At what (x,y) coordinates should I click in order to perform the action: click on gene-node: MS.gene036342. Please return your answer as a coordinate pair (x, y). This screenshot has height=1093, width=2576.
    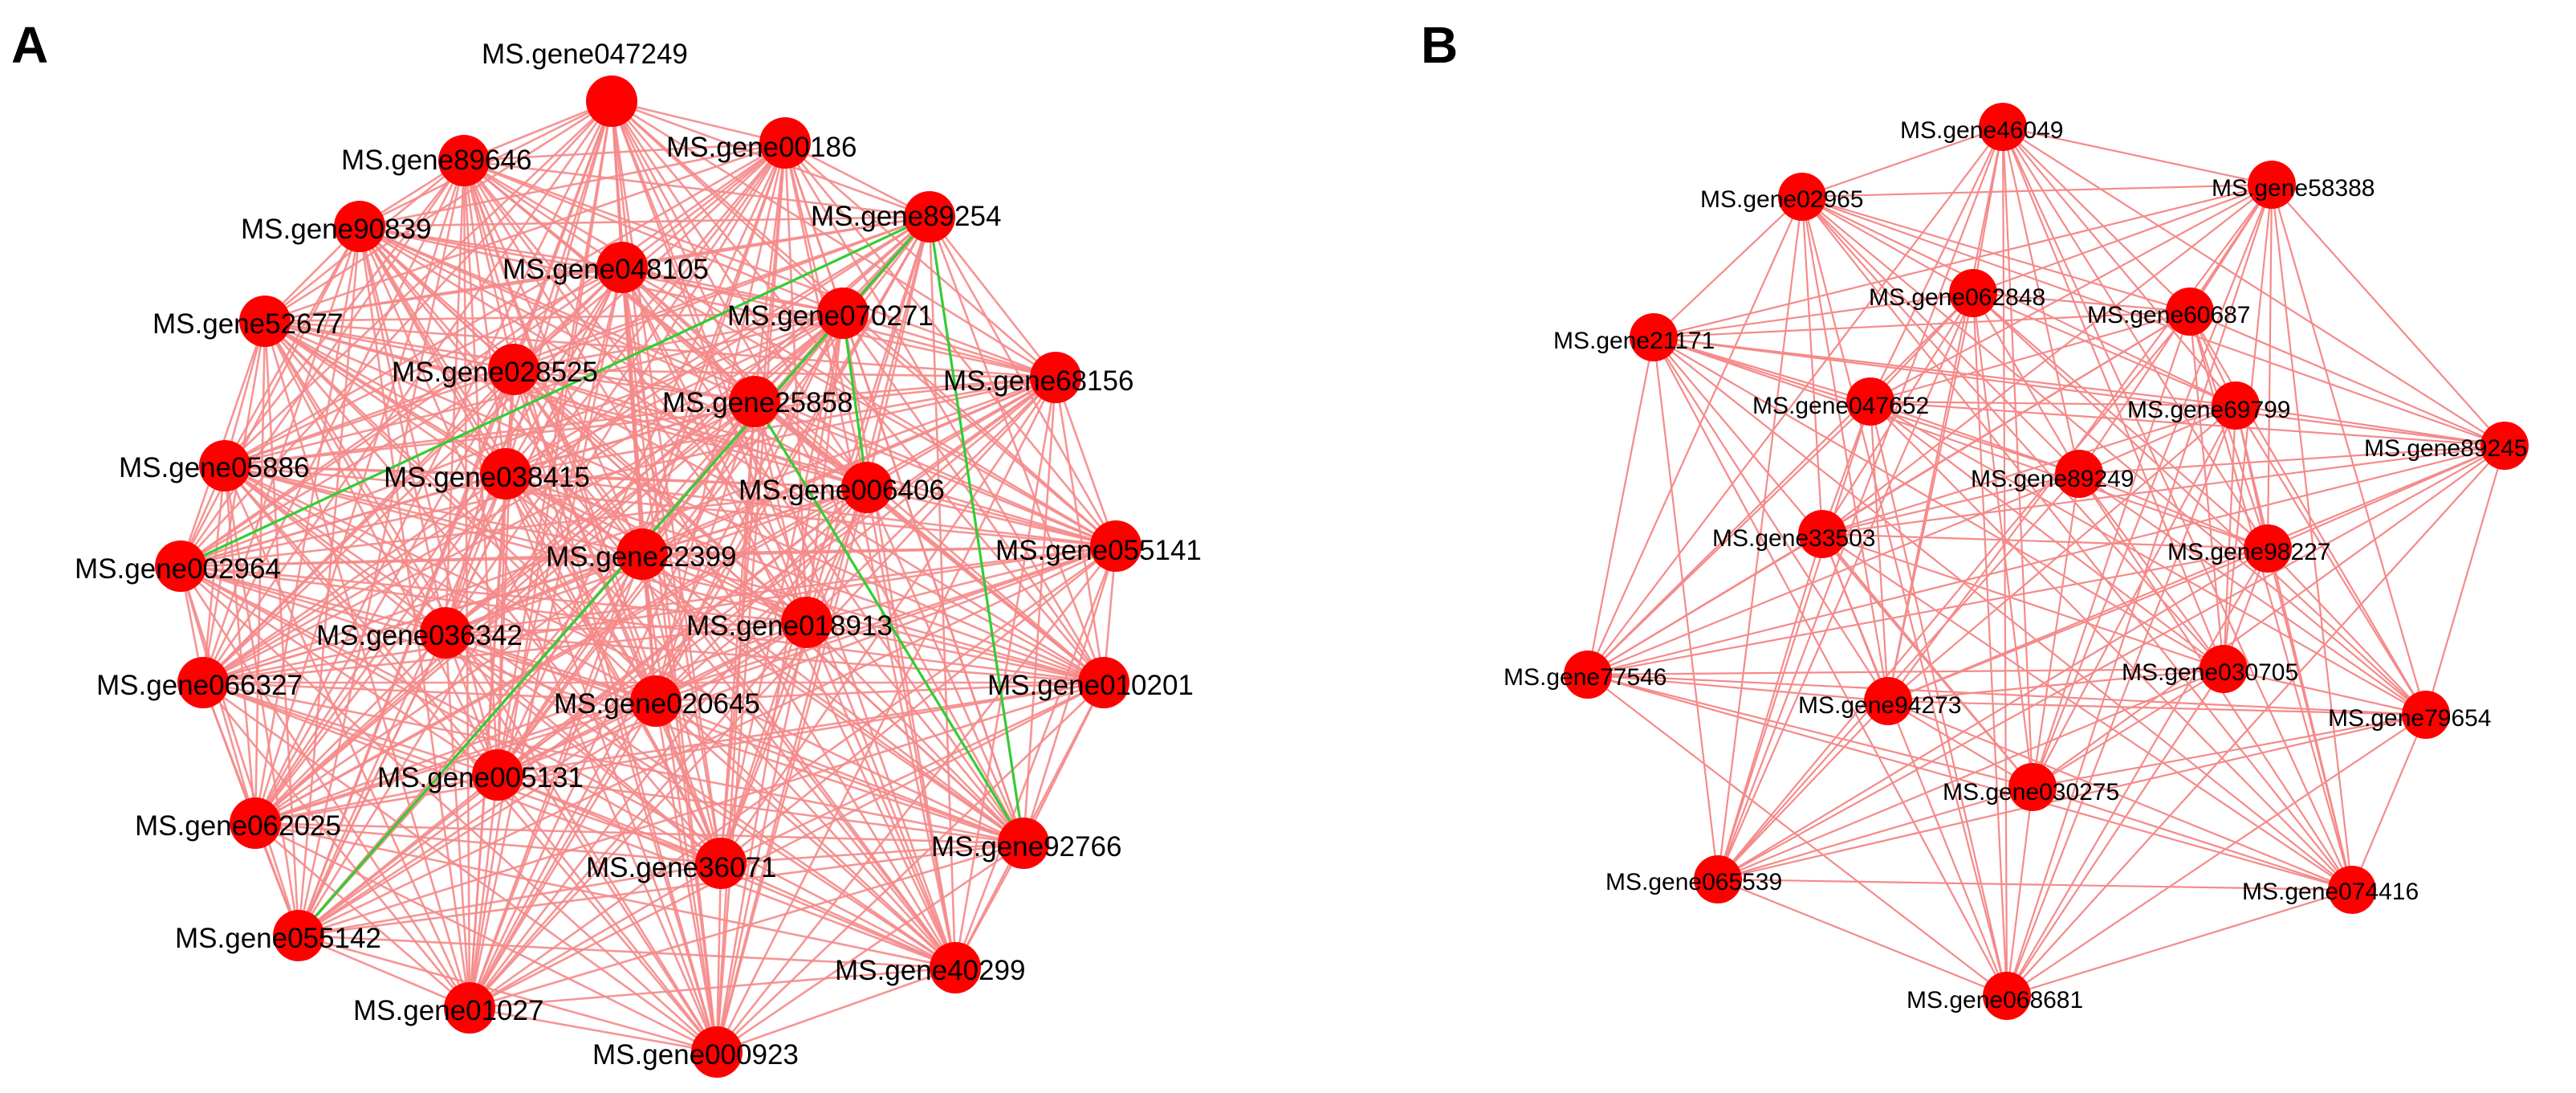
    Looking at the image, I should click on (420, 633).